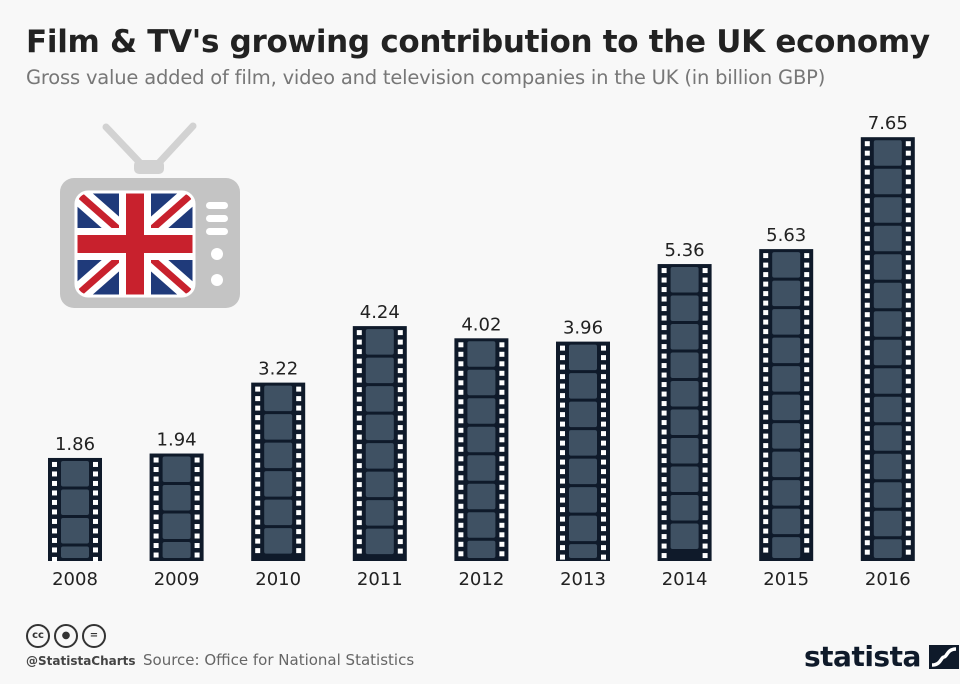 The height and width of the screenshot is (684, 960). Describe the element at coordinates (81, 661) in the screenshot. I see `statista-handle: @StatistaCharts` at that location.